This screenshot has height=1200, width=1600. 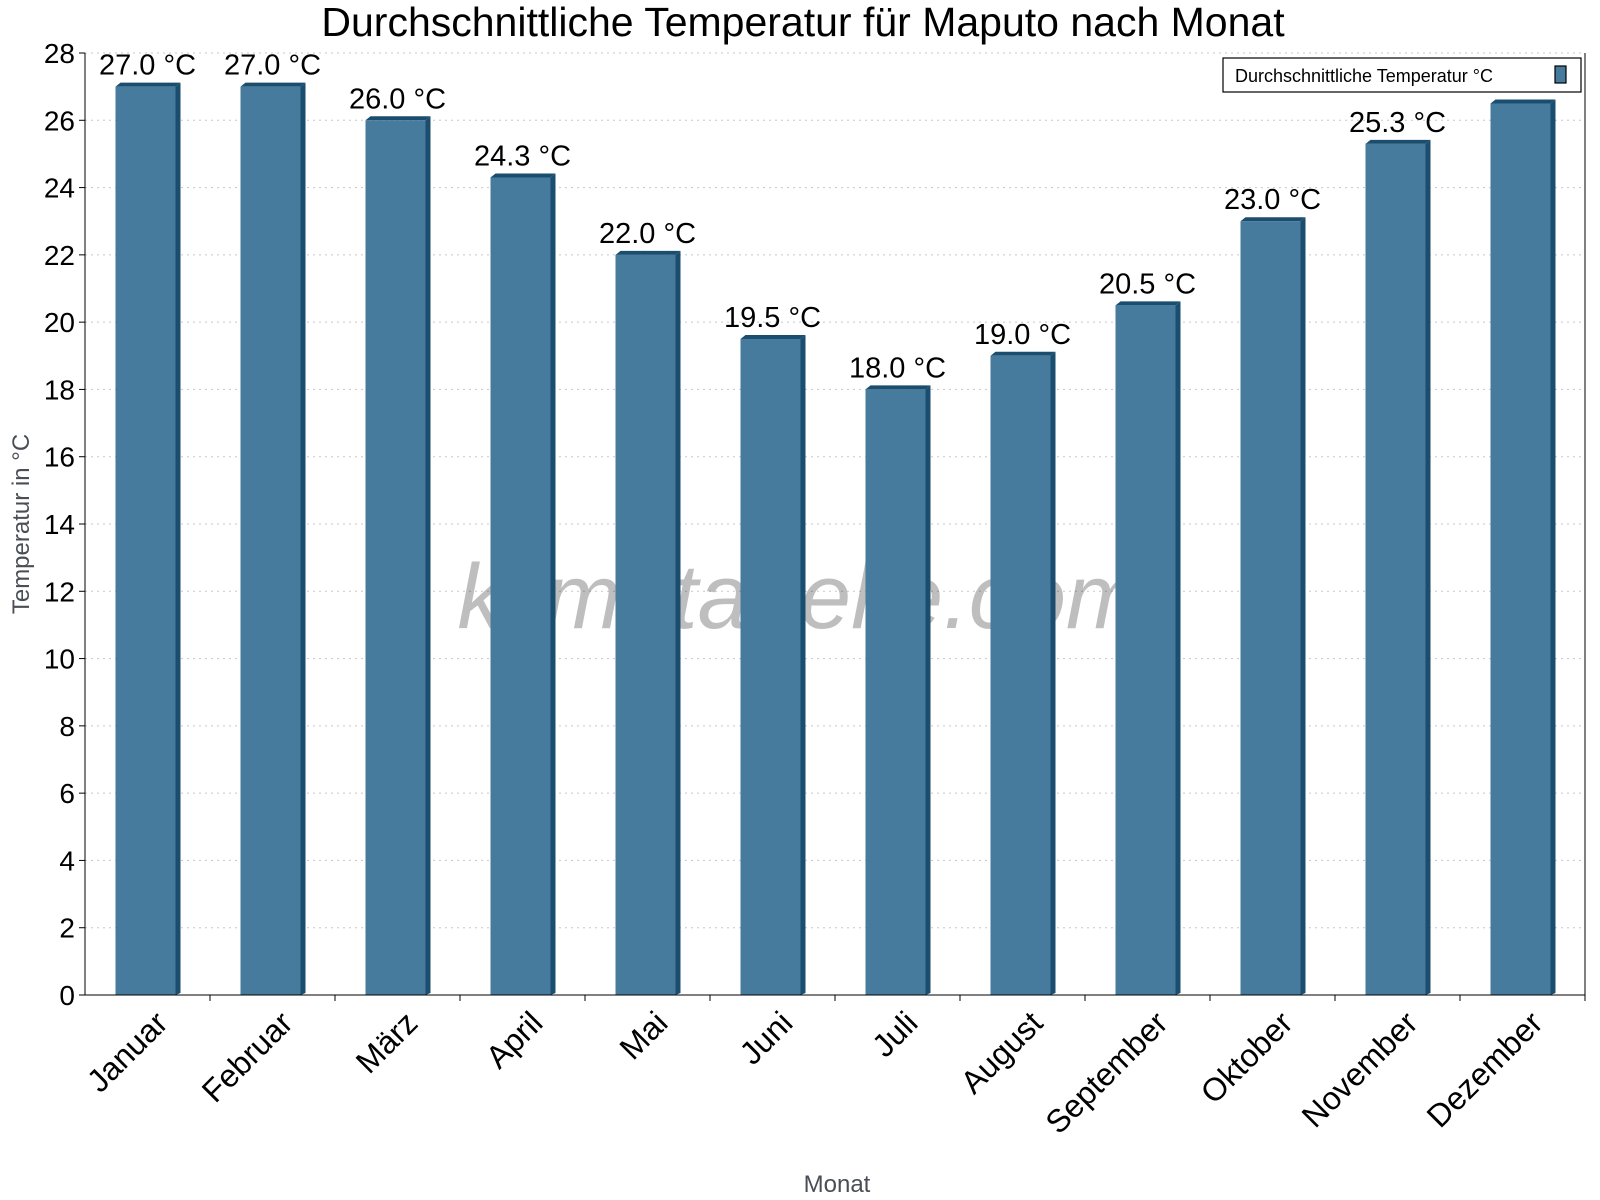 What do you see at coordinates (1020, 675) in the screenshot?
I see `bar-august` at bounding box center [1020, 675].